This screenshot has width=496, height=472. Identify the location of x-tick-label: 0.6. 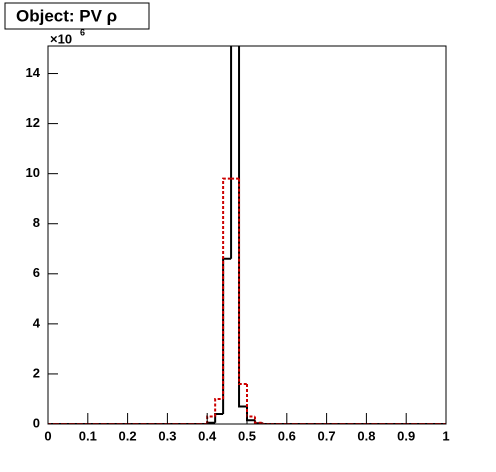
(287, 435).